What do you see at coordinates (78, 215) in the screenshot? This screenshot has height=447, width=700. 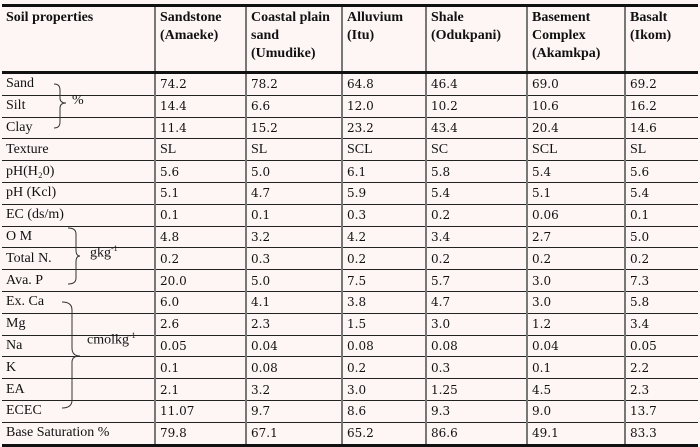 I see `row-label: EC (ds/m)` at bounding box center [78, 215].